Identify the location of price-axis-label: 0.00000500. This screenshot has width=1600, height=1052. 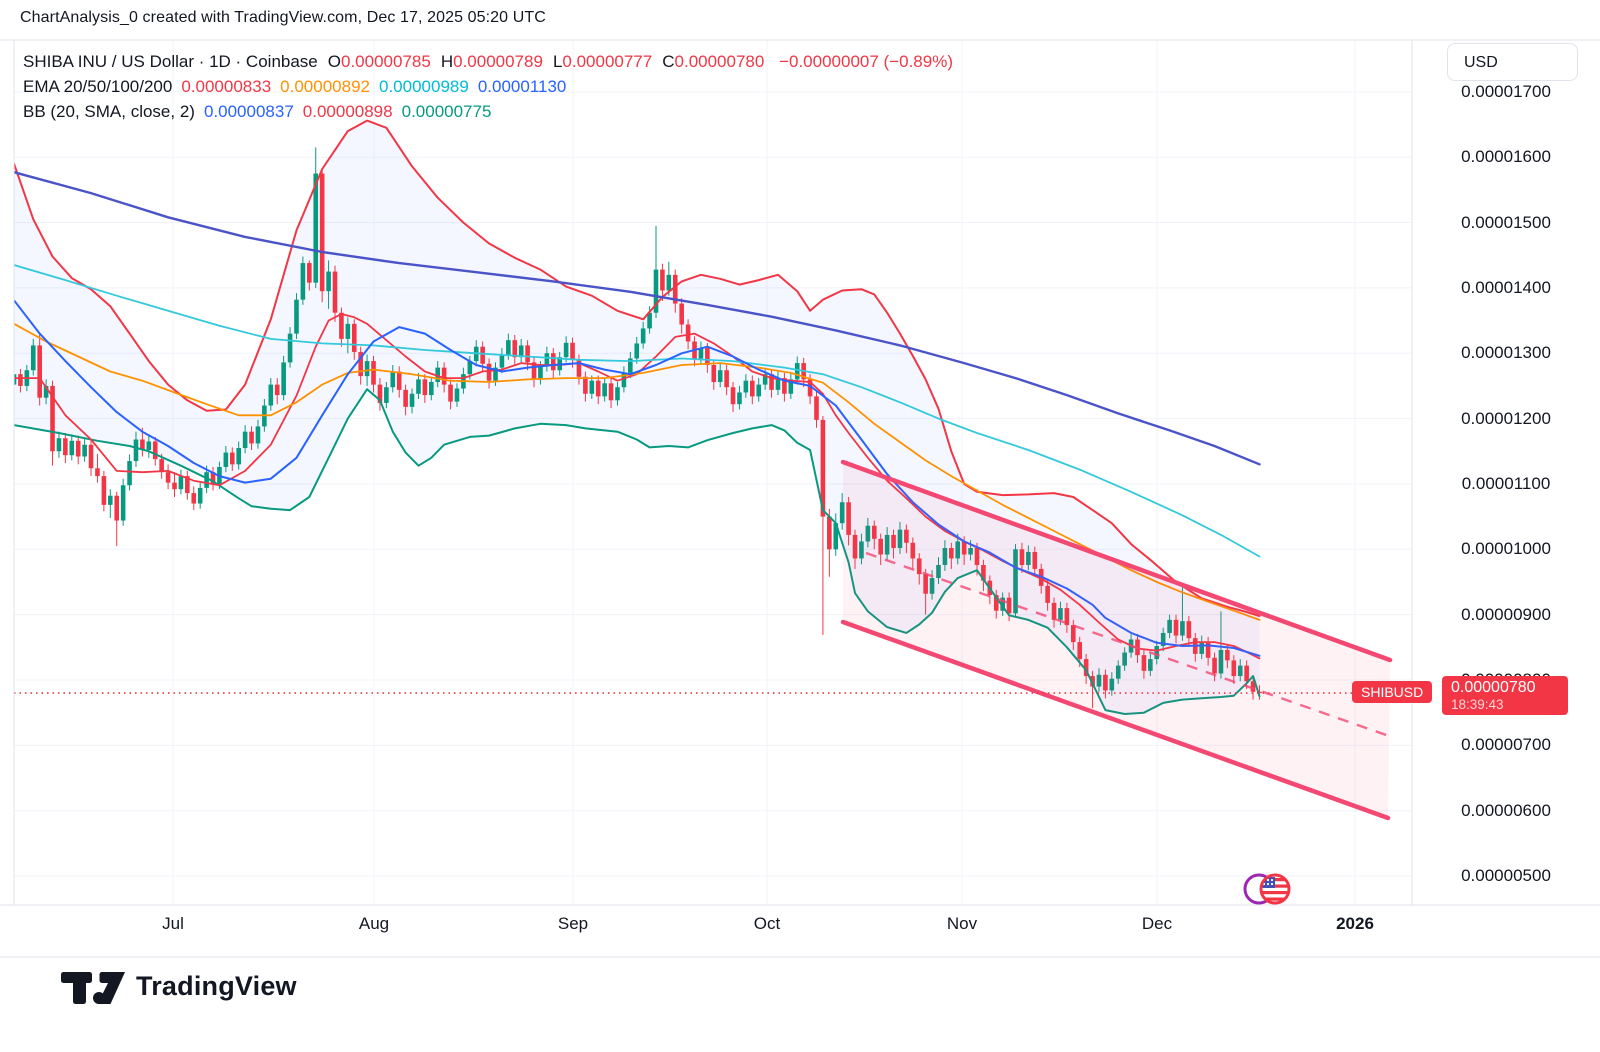
(1506, 876).